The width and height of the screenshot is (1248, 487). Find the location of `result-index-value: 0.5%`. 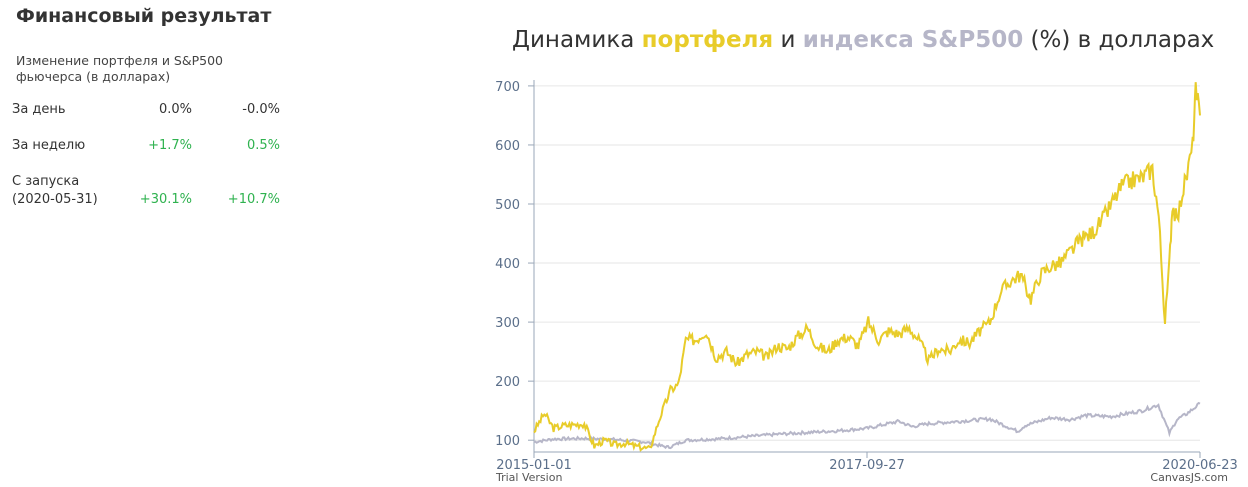

result-index-value: 0.5% is located at coordinates (263, 145).